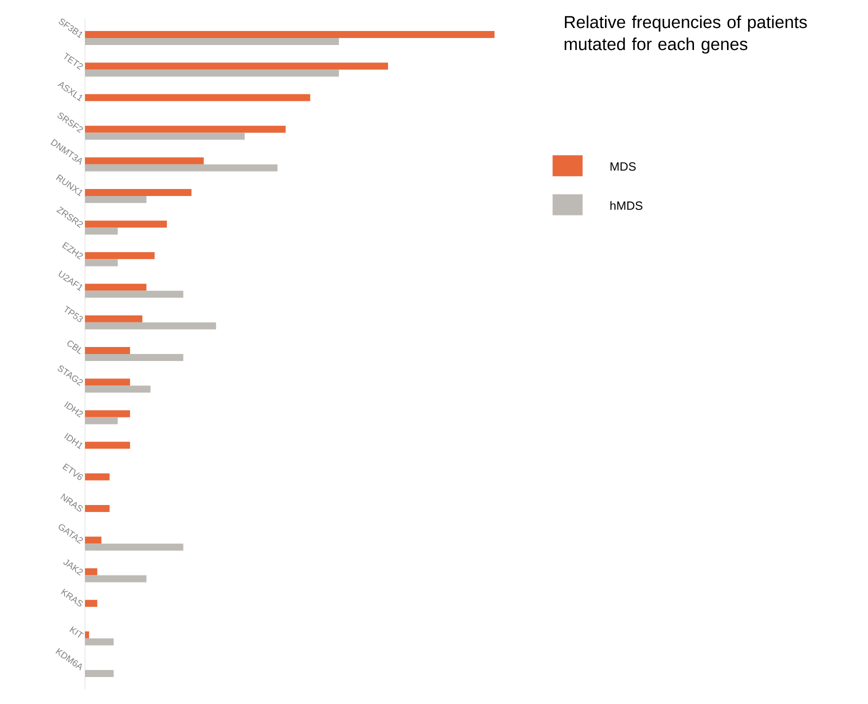 This screenshot has height=704, width=868. I want to click on y-tick-label: KIT, so click(76, 632).